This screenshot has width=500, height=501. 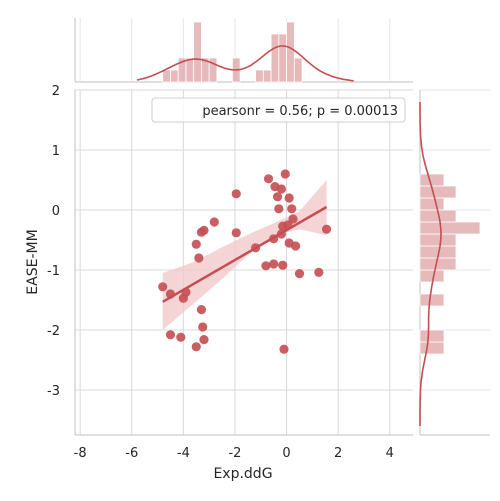 I want to click on x-tick-label: 2, so click(x=338, y=453).